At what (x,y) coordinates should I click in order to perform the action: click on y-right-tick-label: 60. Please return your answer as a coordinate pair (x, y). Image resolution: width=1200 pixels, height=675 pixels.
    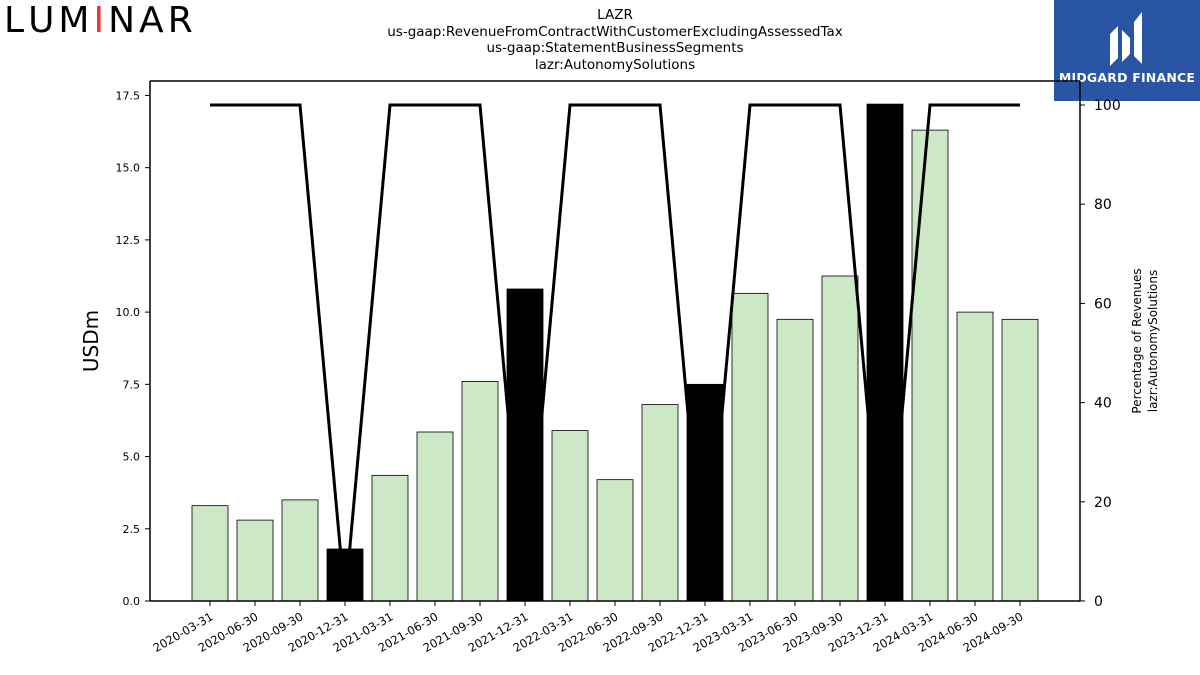
    Looking at the image, I should click on (1103, 304).